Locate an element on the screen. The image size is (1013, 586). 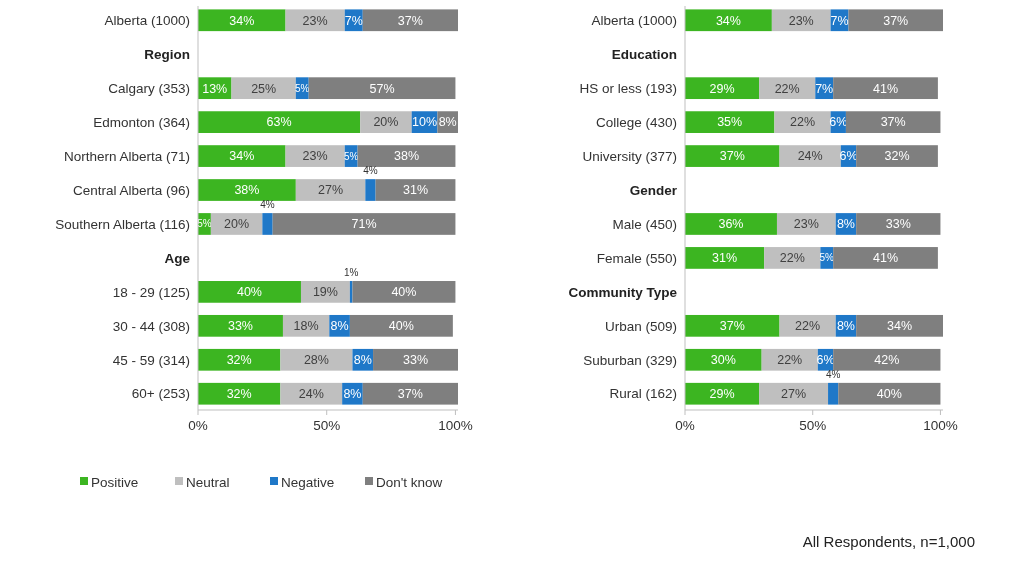
y-tick-label: Female (550) is located at coordinates (636, 258).